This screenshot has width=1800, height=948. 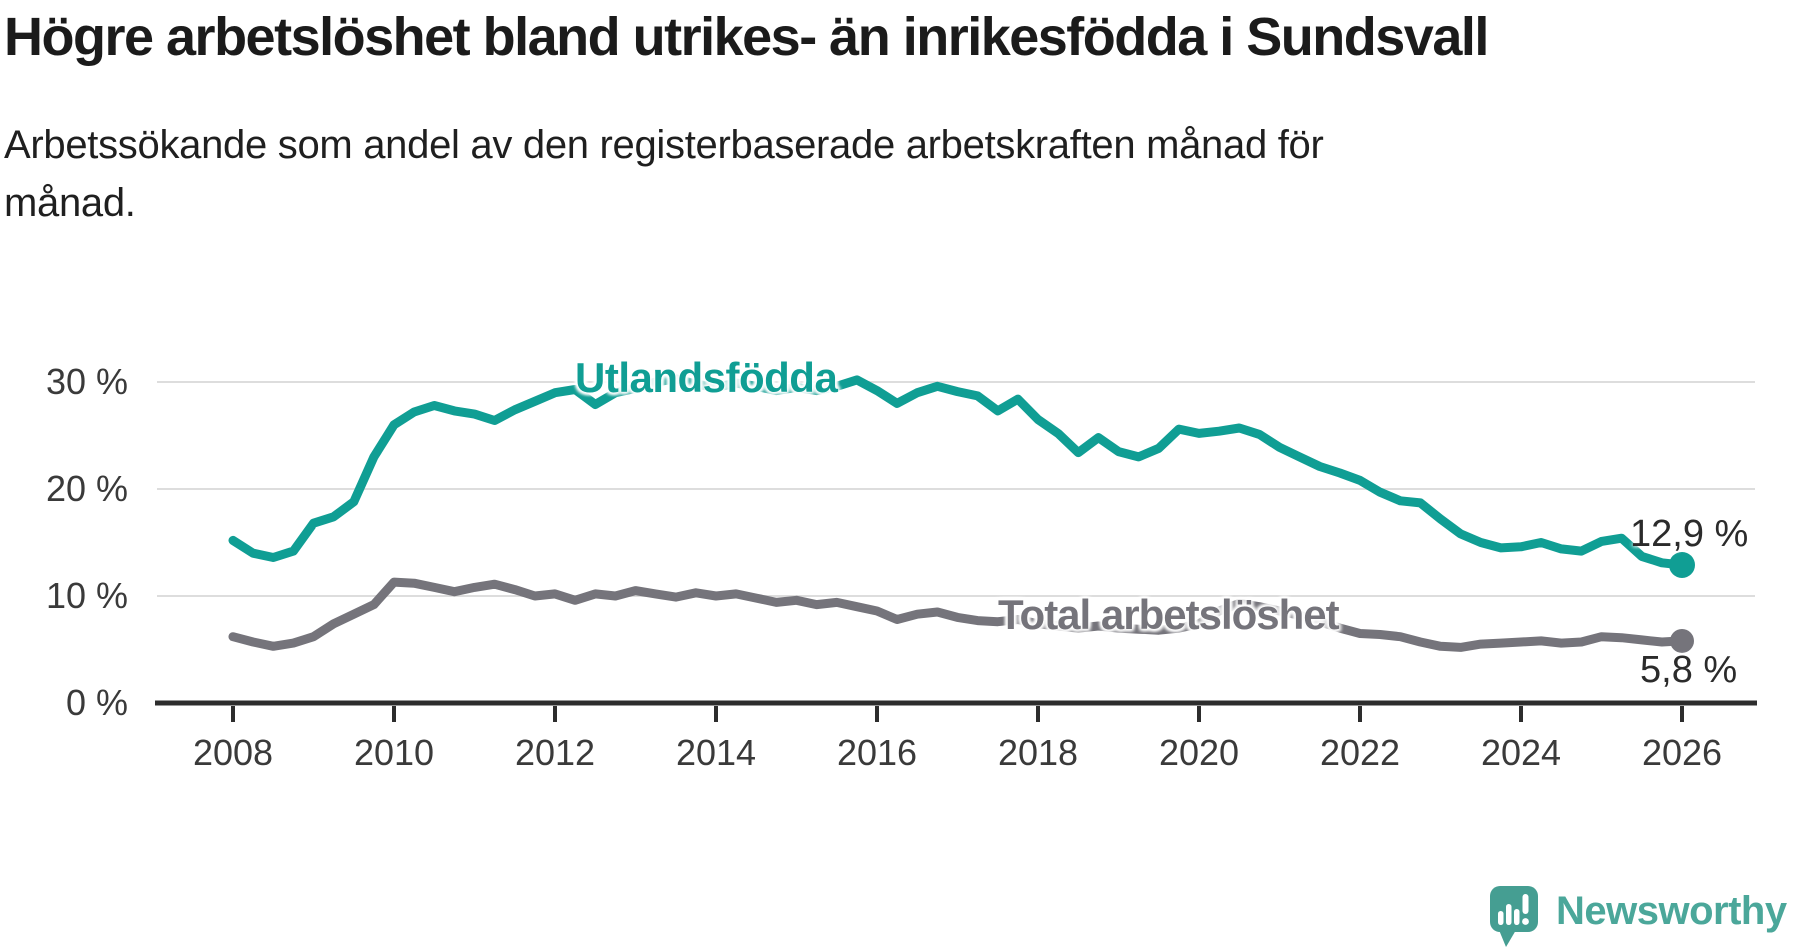 What do you see at coordinates (96, 702) in the screenshot?
I see `y-tick-label: 0 %` at bounding box center [96, 702].